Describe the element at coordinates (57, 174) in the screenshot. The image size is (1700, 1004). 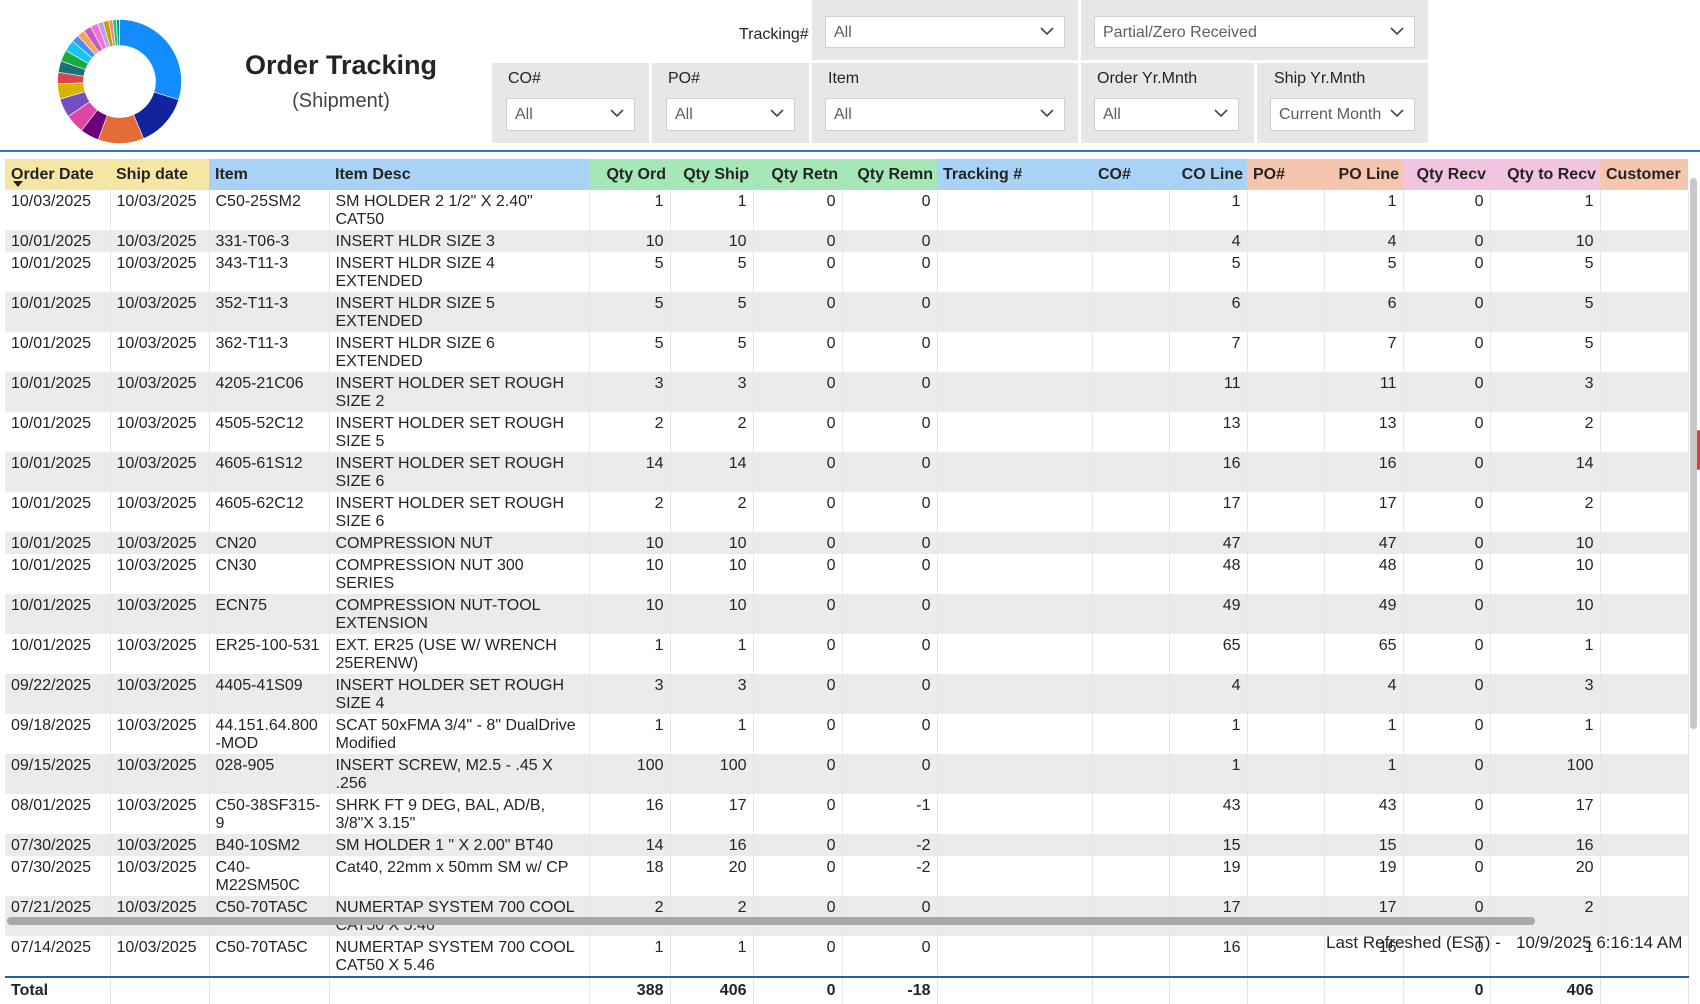
I see `column-header-order-date: Order Date` at that location.